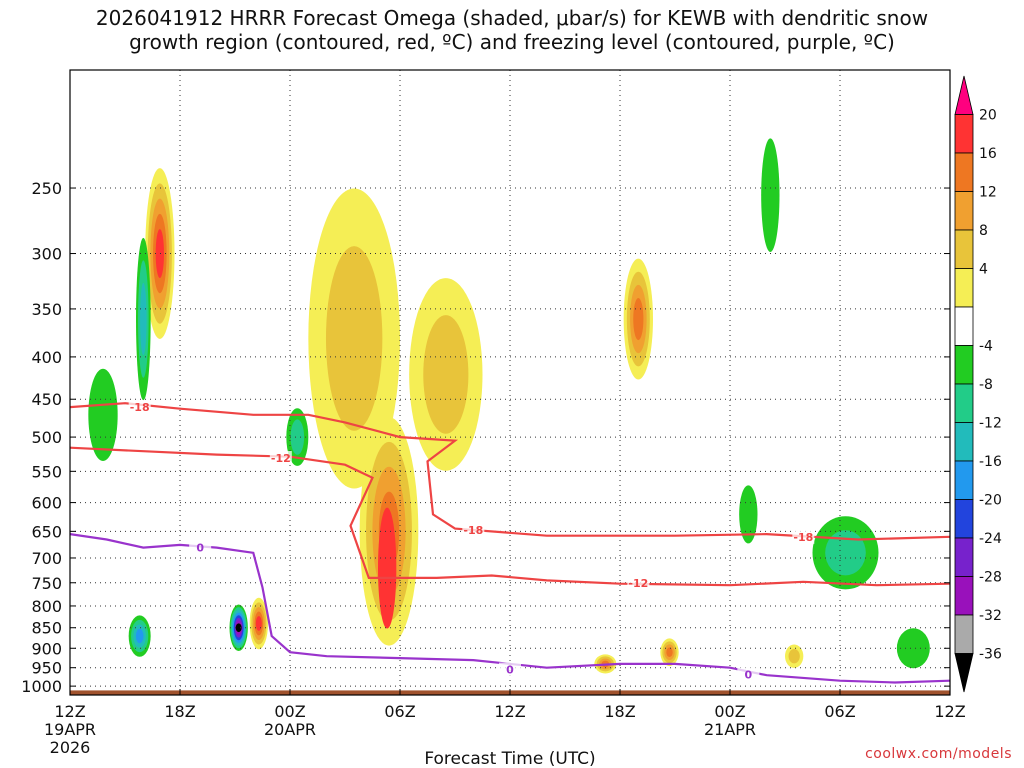  What do you see at coordinates (46, 309) in the screenshot?
I see `y-tick-label: 350` at bounding box center [46, 309].